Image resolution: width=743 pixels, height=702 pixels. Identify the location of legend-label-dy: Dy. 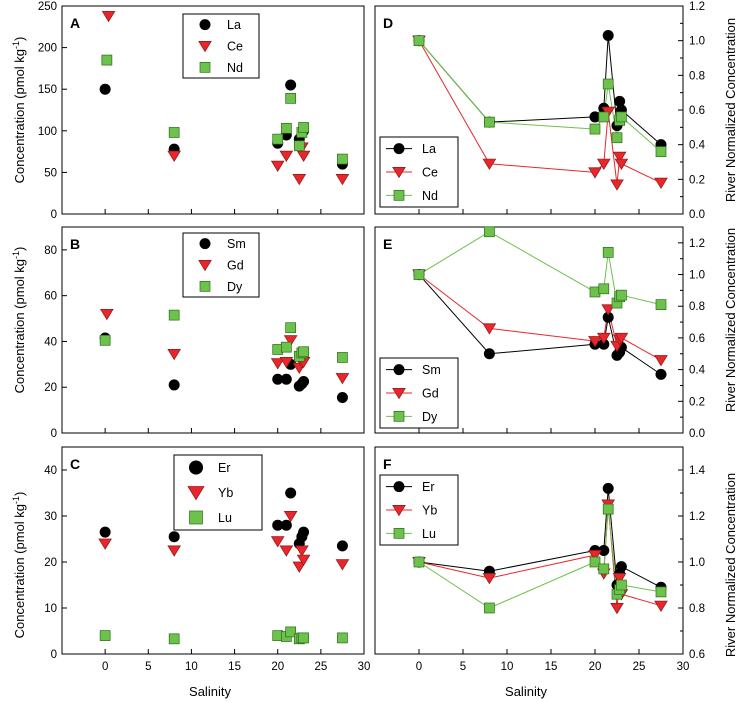
(430, 417).